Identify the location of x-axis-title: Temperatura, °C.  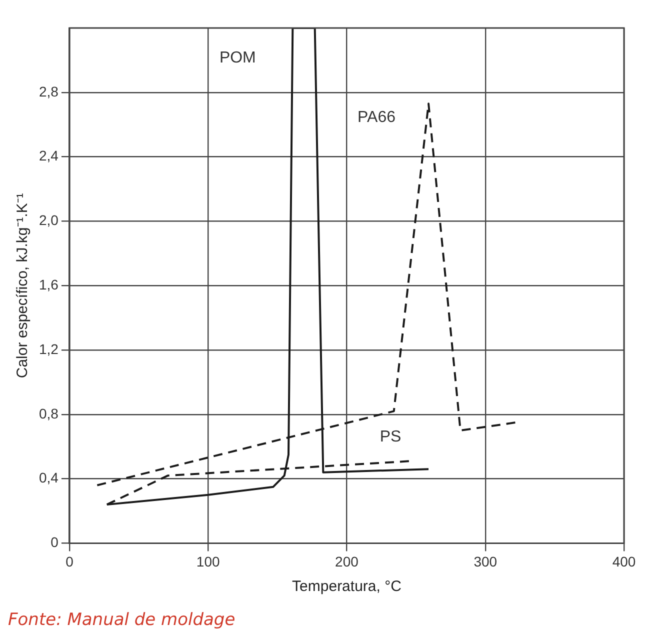
(347, 587).